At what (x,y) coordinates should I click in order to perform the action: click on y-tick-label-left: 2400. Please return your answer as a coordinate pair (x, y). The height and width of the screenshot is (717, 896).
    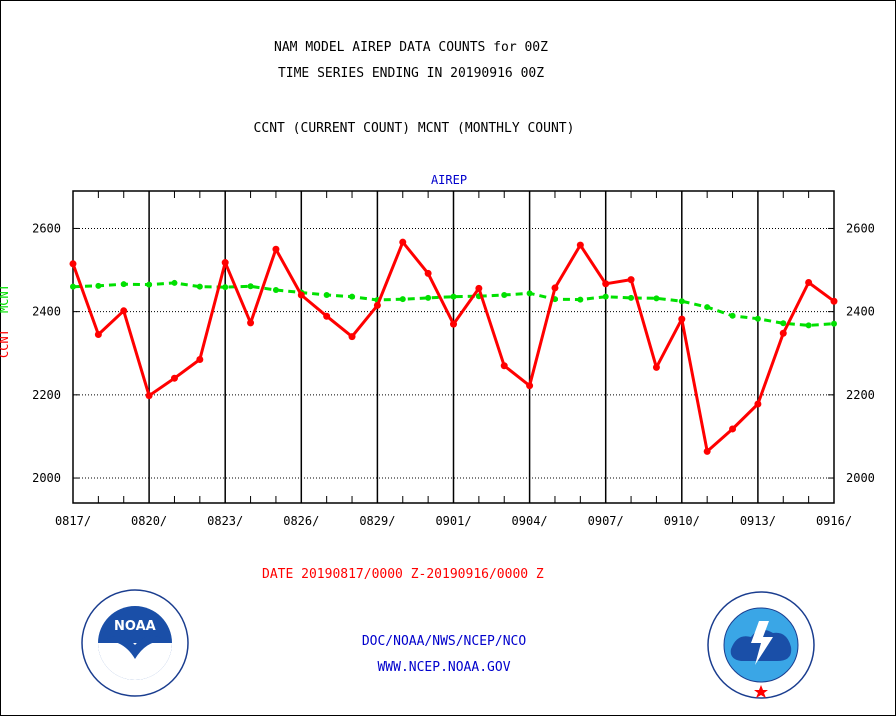
    Looking at the image, I should click on (46, 312).